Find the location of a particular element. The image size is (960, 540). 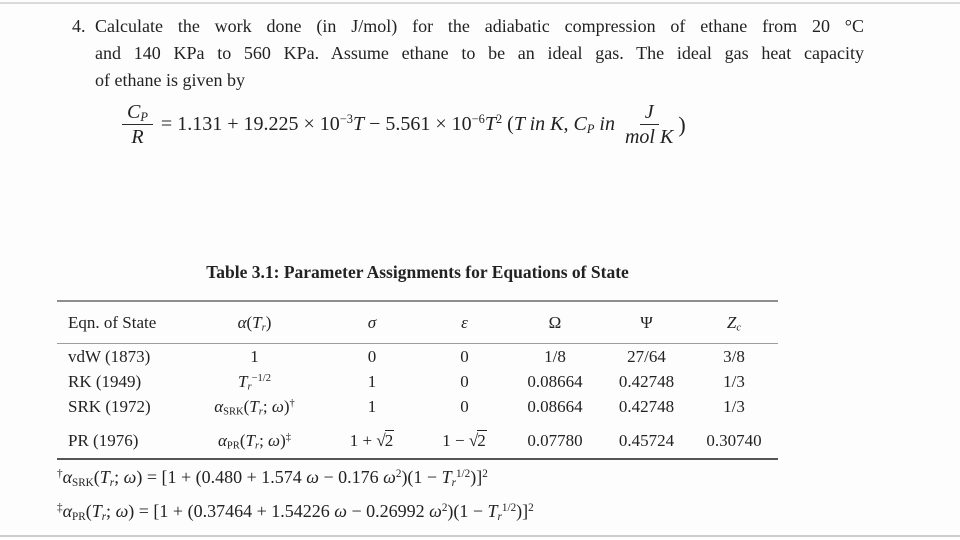

problem-number: 4. is located at coordinates (79, 26).